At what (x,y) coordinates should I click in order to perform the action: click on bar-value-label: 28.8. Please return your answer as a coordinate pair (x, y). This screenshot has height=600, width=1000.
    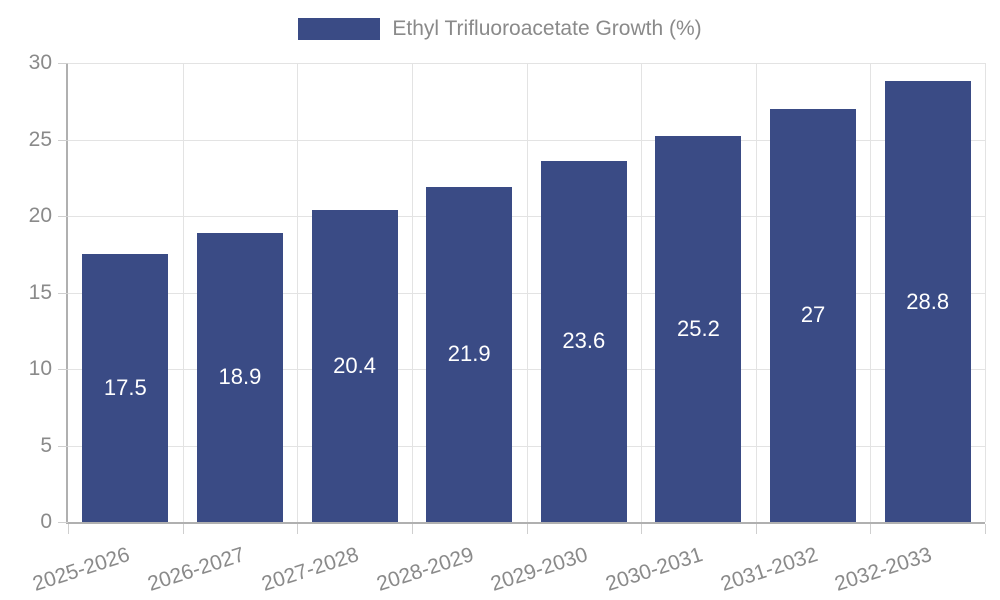
    Looking at the image, I should click on (928, 301).